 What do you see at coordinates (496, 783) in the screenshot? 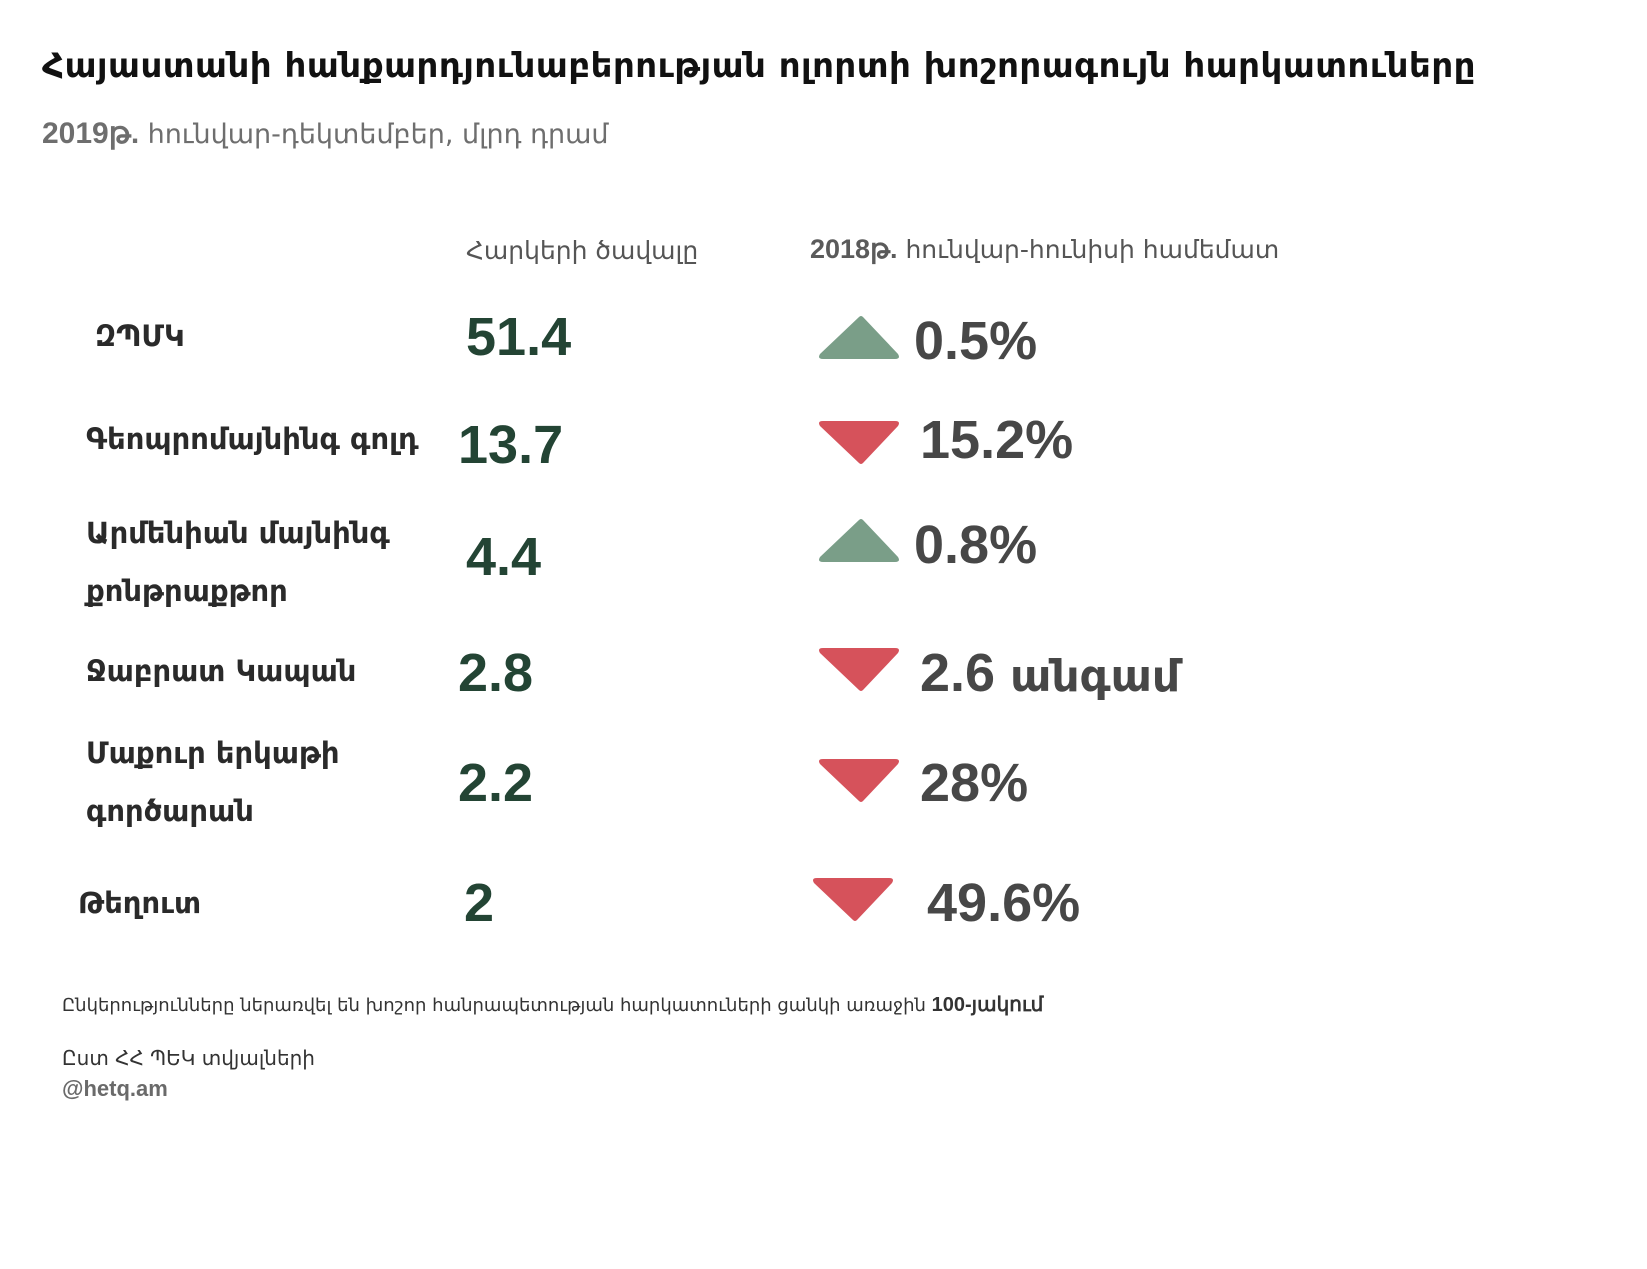
I see `row-value-5: 2.2` at bounding box center [496, 783].